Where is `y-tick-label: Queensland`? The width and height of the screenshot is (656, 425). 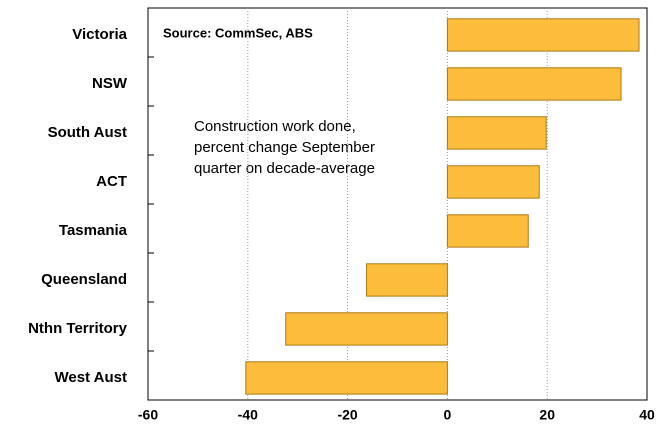
y-tick-label: Queensland is located at coordinates (84, 279).